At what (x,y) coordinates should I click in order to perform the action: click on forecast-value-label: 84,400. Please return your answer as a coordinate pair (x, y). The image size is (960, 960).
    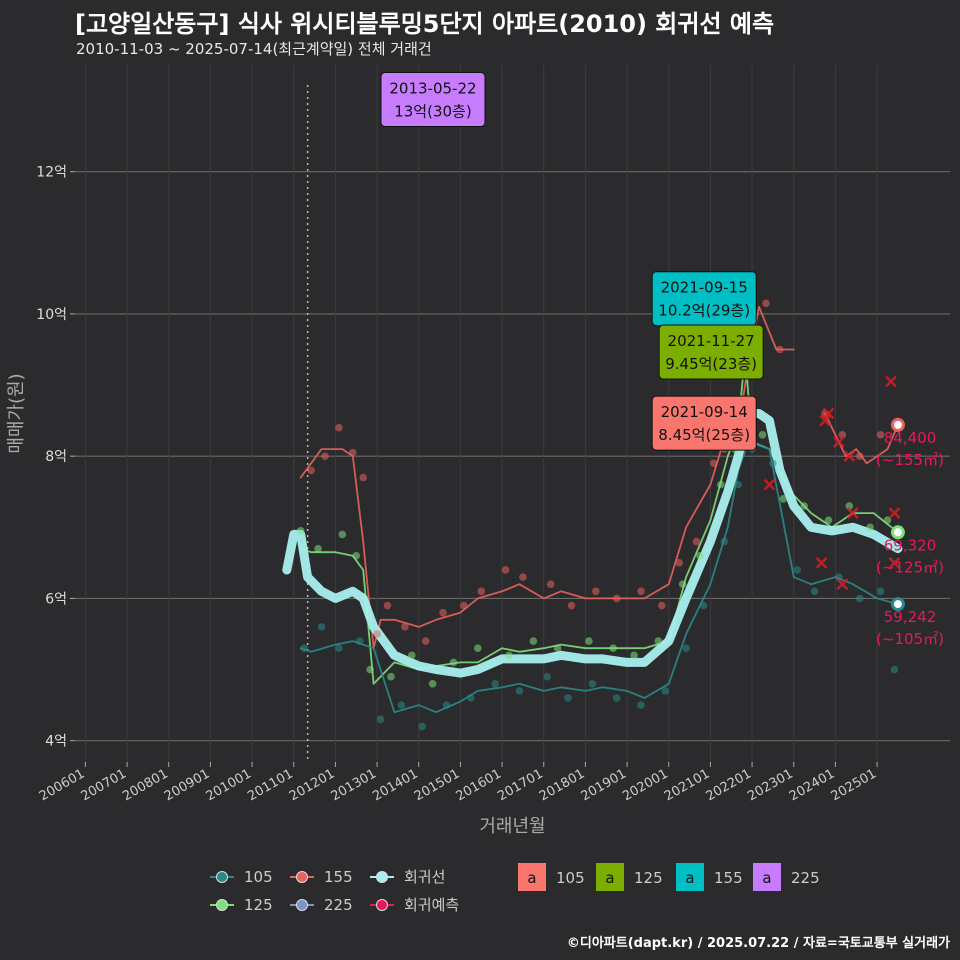
    Looking at the image, I should click on (910, 438).